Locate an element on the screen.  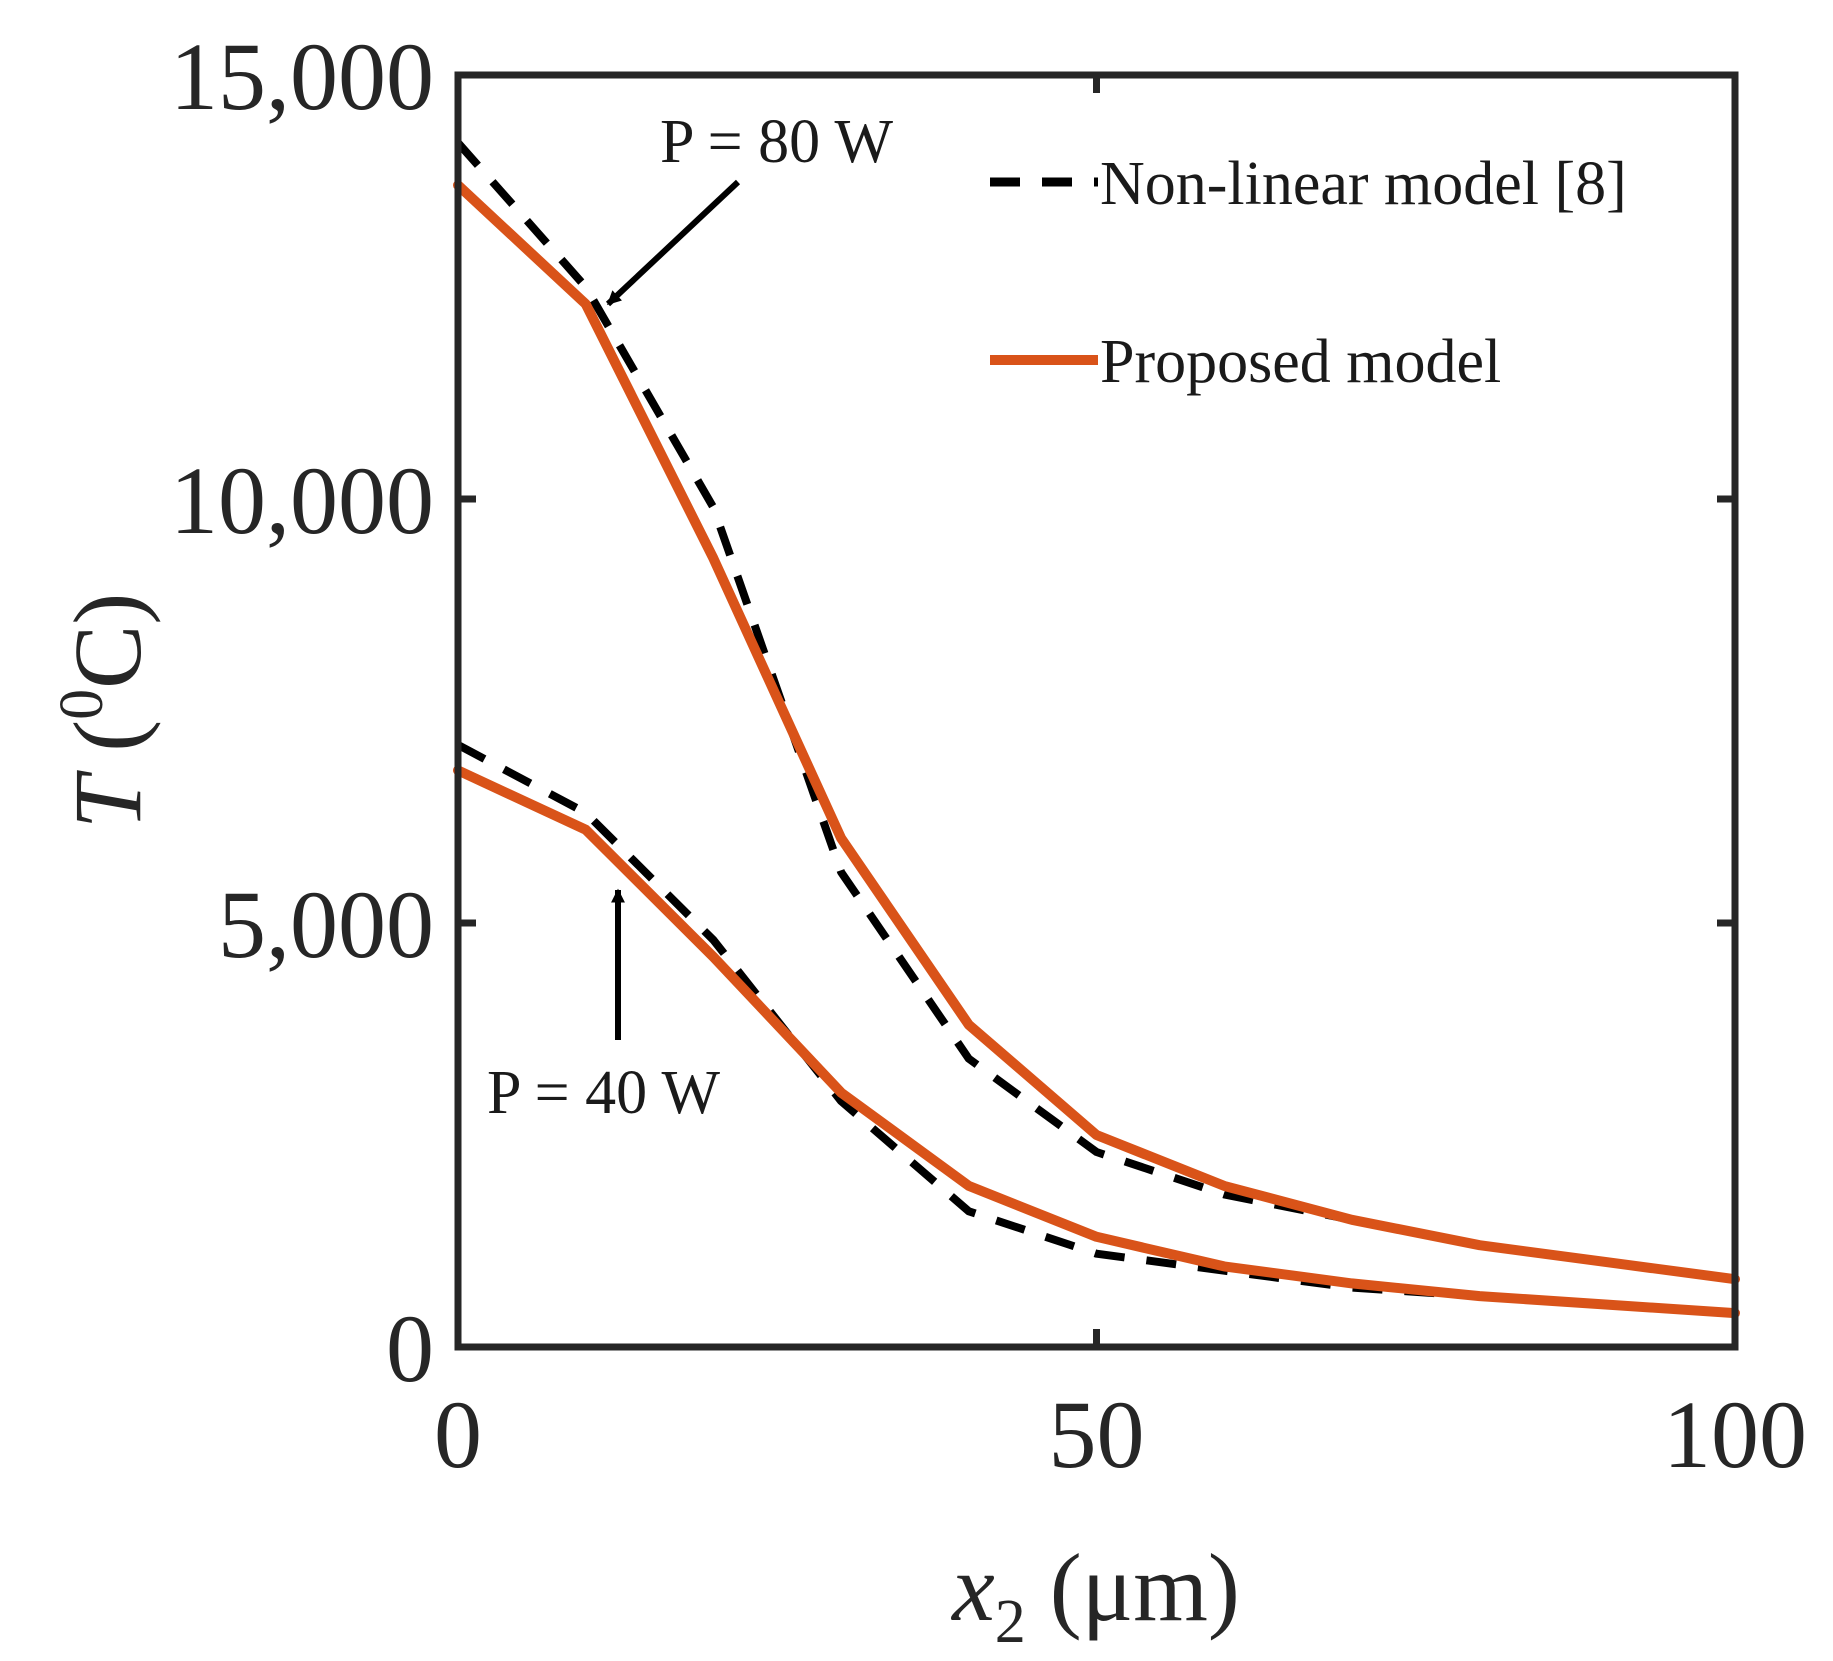
annotation-label-40w: P = 40 W is located at coordinates (604, 1093).